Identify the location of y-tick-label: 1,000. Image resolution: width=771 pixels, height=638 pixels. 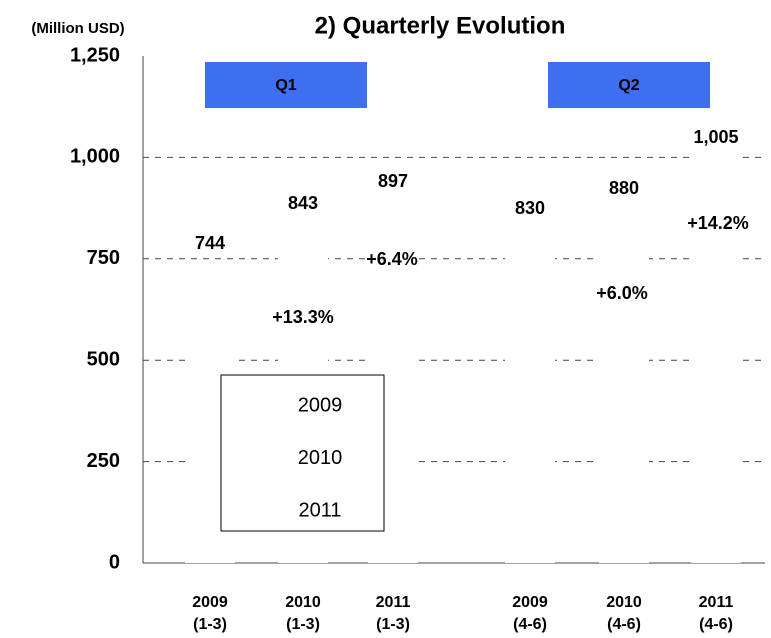
(95, 157).